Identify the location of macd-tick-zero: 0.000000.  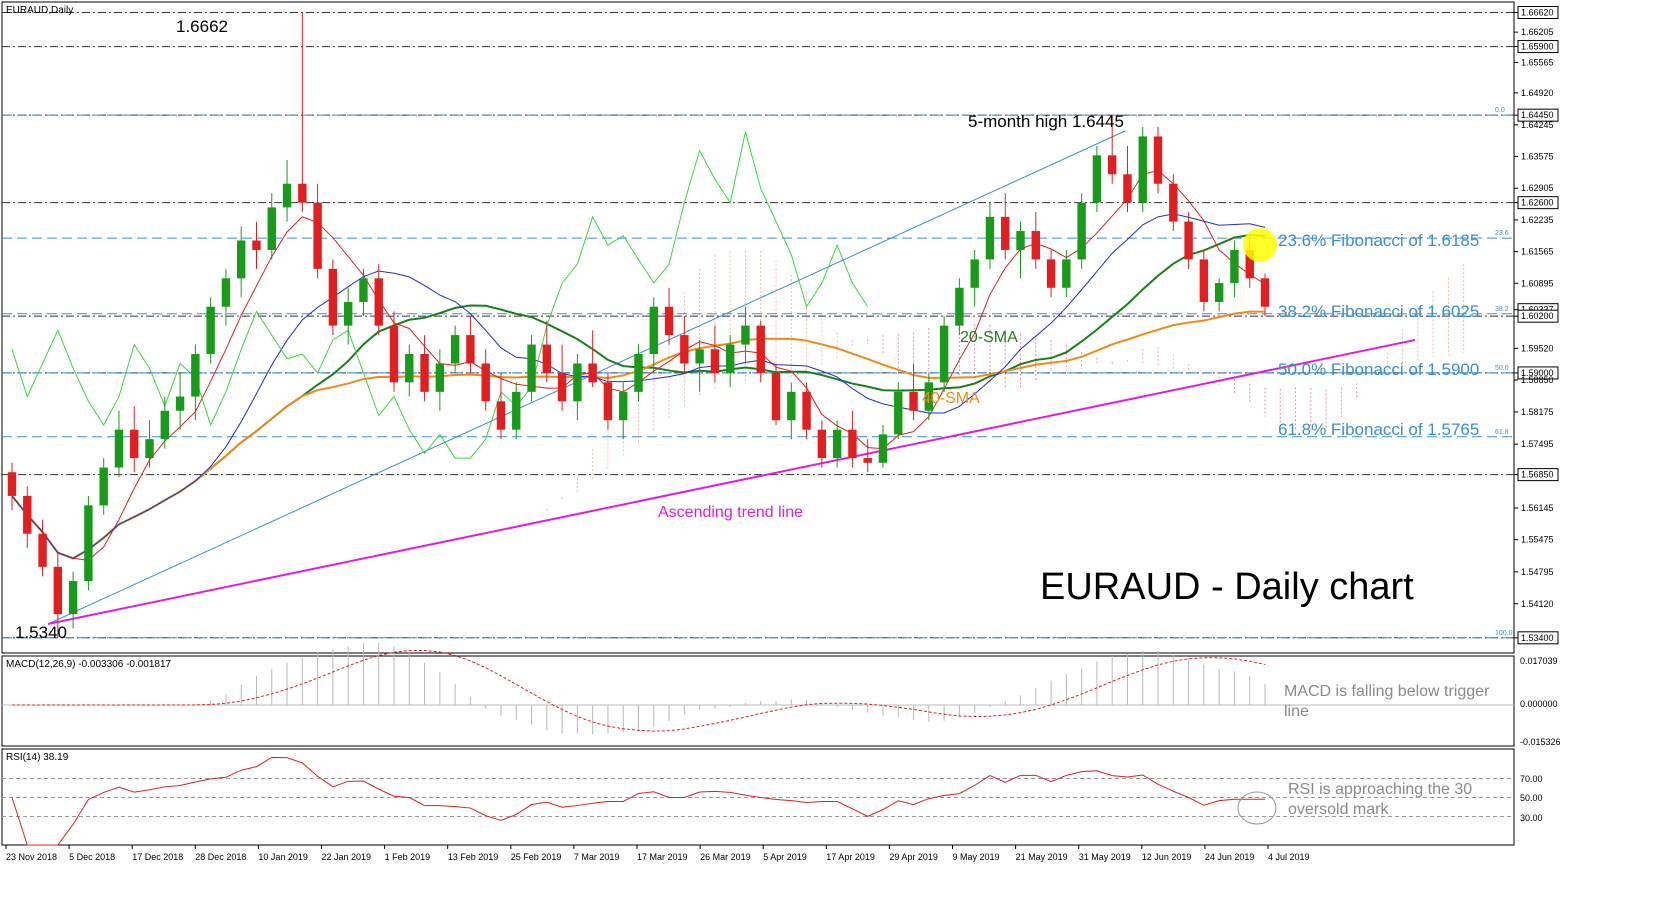
(1539, 704).